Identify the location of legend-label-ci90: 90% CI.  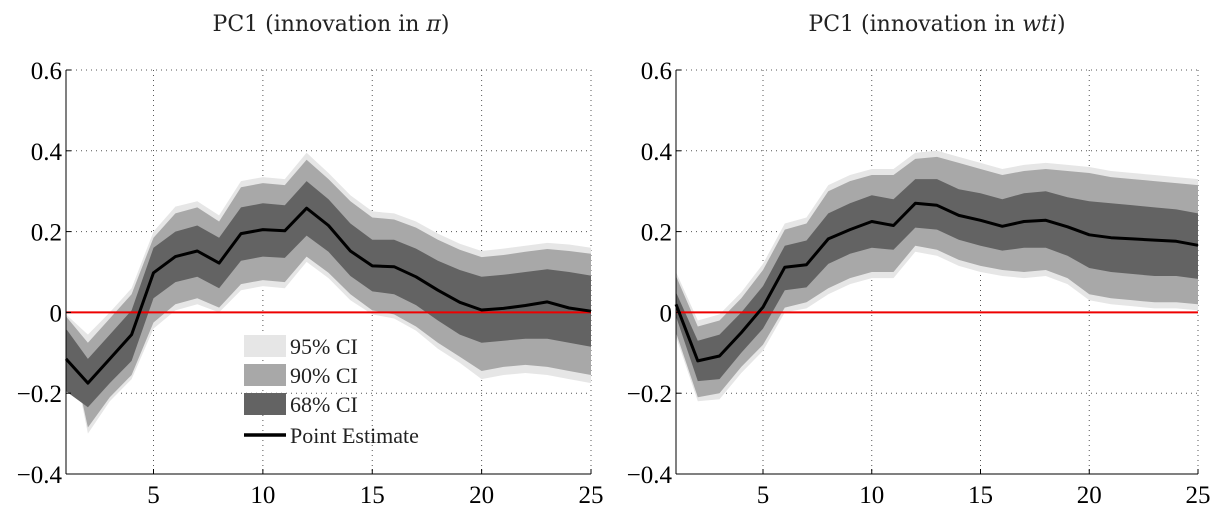
(324, 375).